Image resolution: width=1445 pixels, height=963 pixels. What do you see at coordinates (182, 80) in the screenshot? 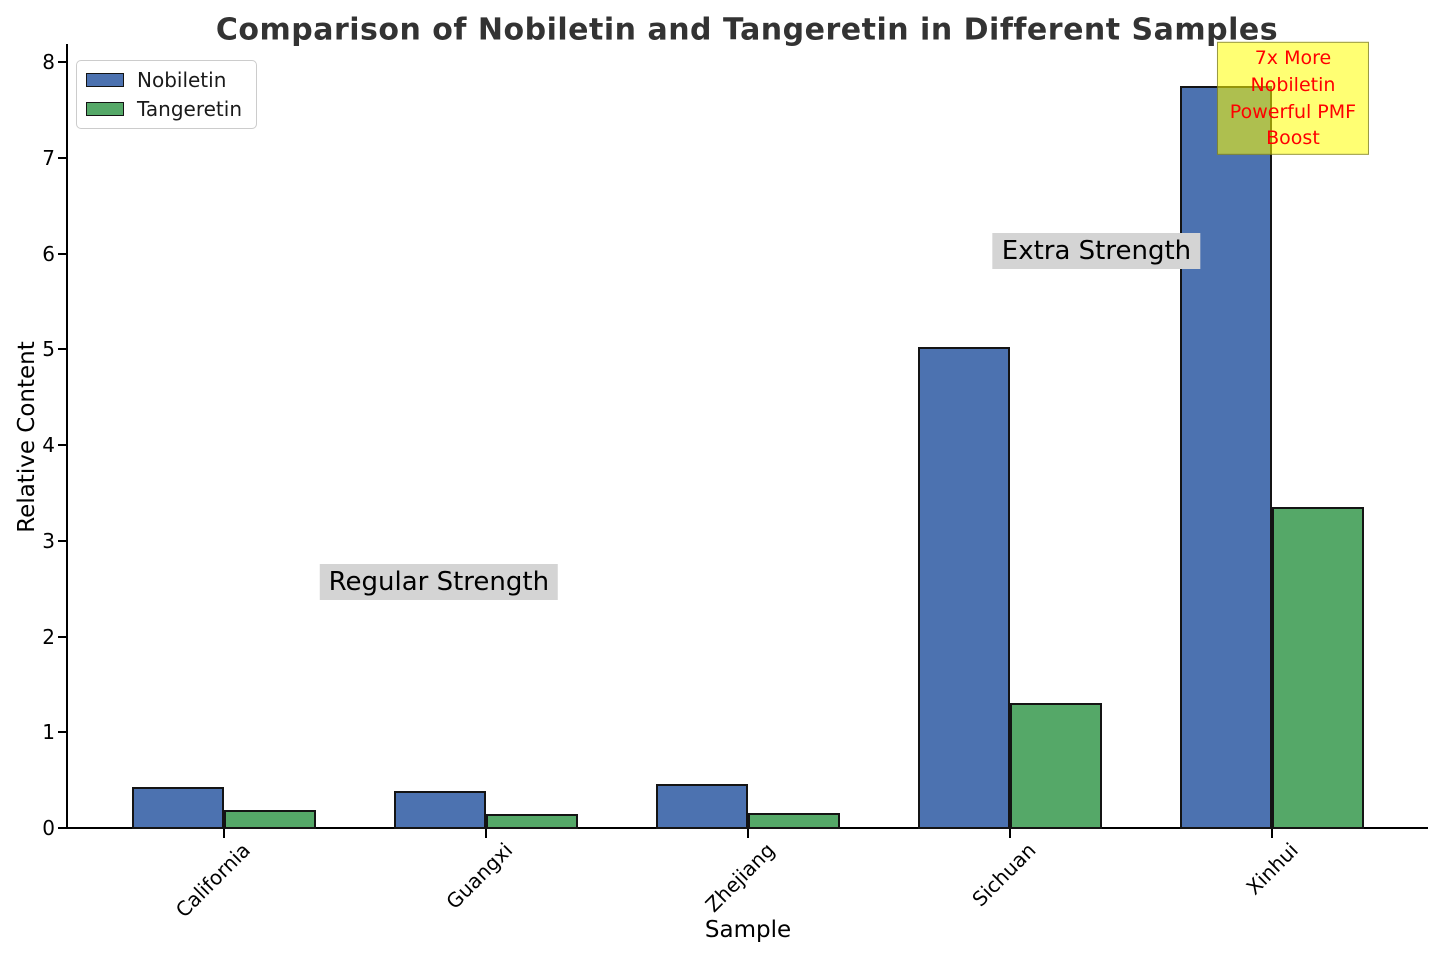
I see `legend-label-nobiletin: Nobiletin` at bounding box center [182, 80].